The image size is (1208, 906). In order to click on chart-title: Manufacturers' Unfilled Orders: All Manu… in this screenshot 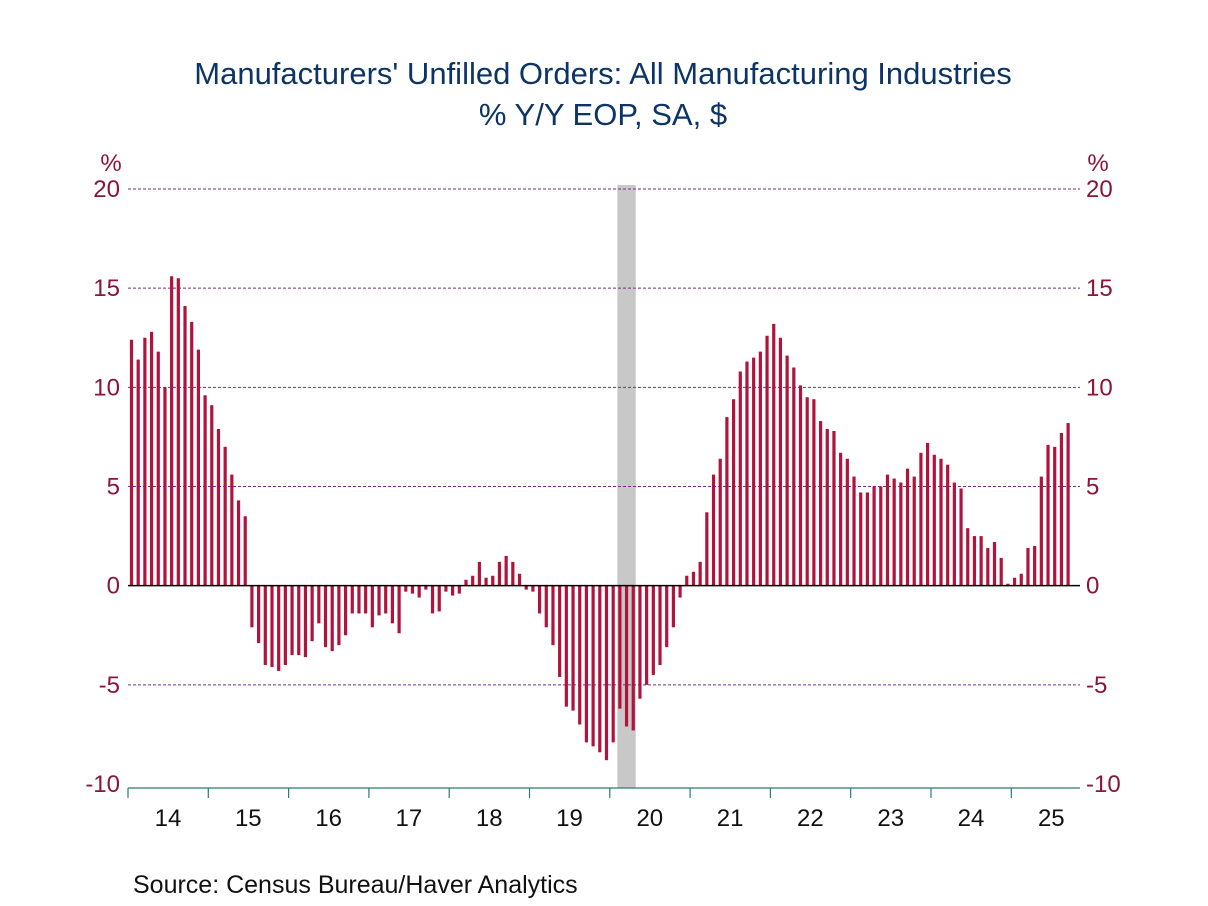, I will do `click(602, 73)`.